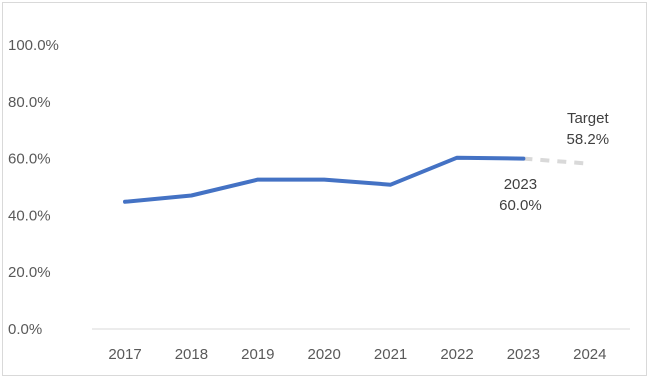  Describe the element at coordinates (124, 354) in the screenshot. I see `x-tick-label: 2017` at that location.